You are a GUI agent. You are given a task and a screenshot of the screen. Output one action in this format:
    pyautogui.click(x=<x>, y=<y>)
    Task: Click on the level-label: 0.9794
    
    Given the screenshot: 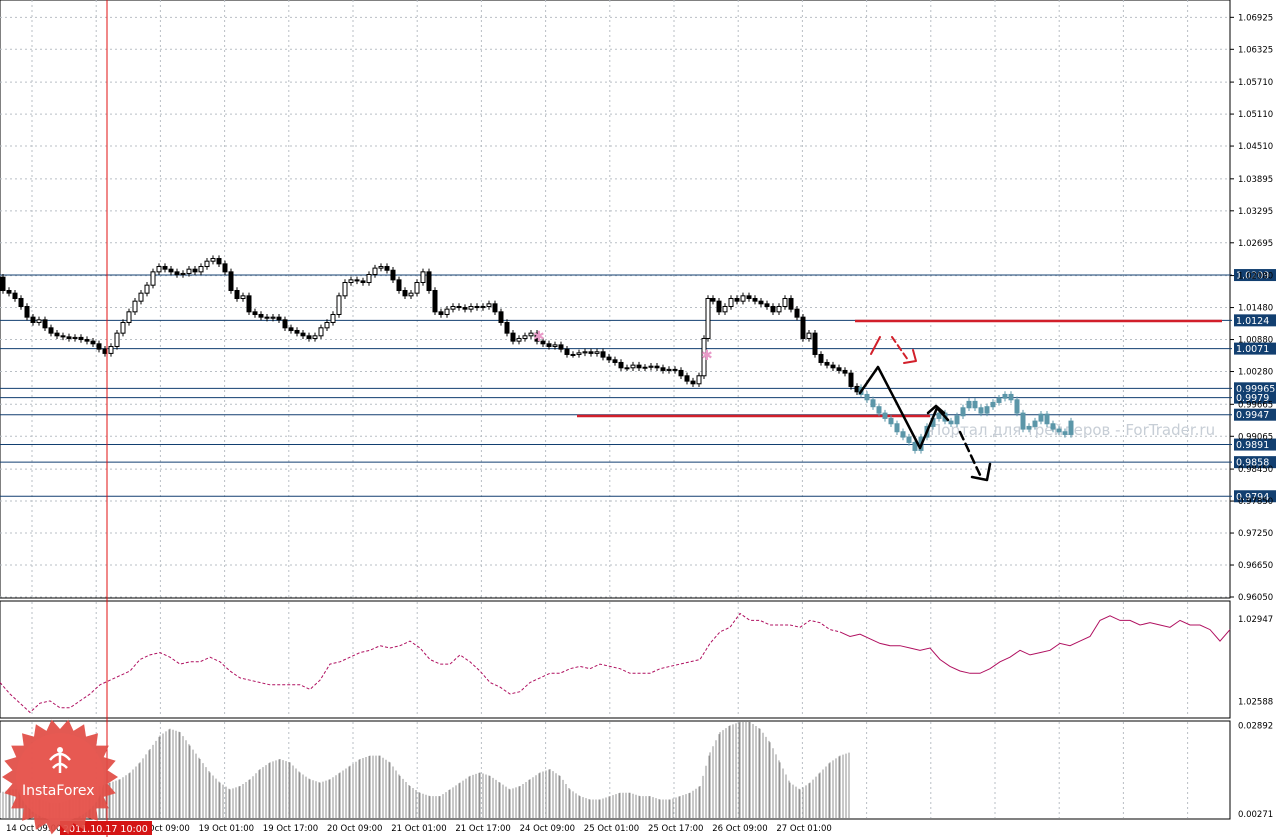 What is the action you would take?
    pyautogui.click(x=1252, y=497)
    